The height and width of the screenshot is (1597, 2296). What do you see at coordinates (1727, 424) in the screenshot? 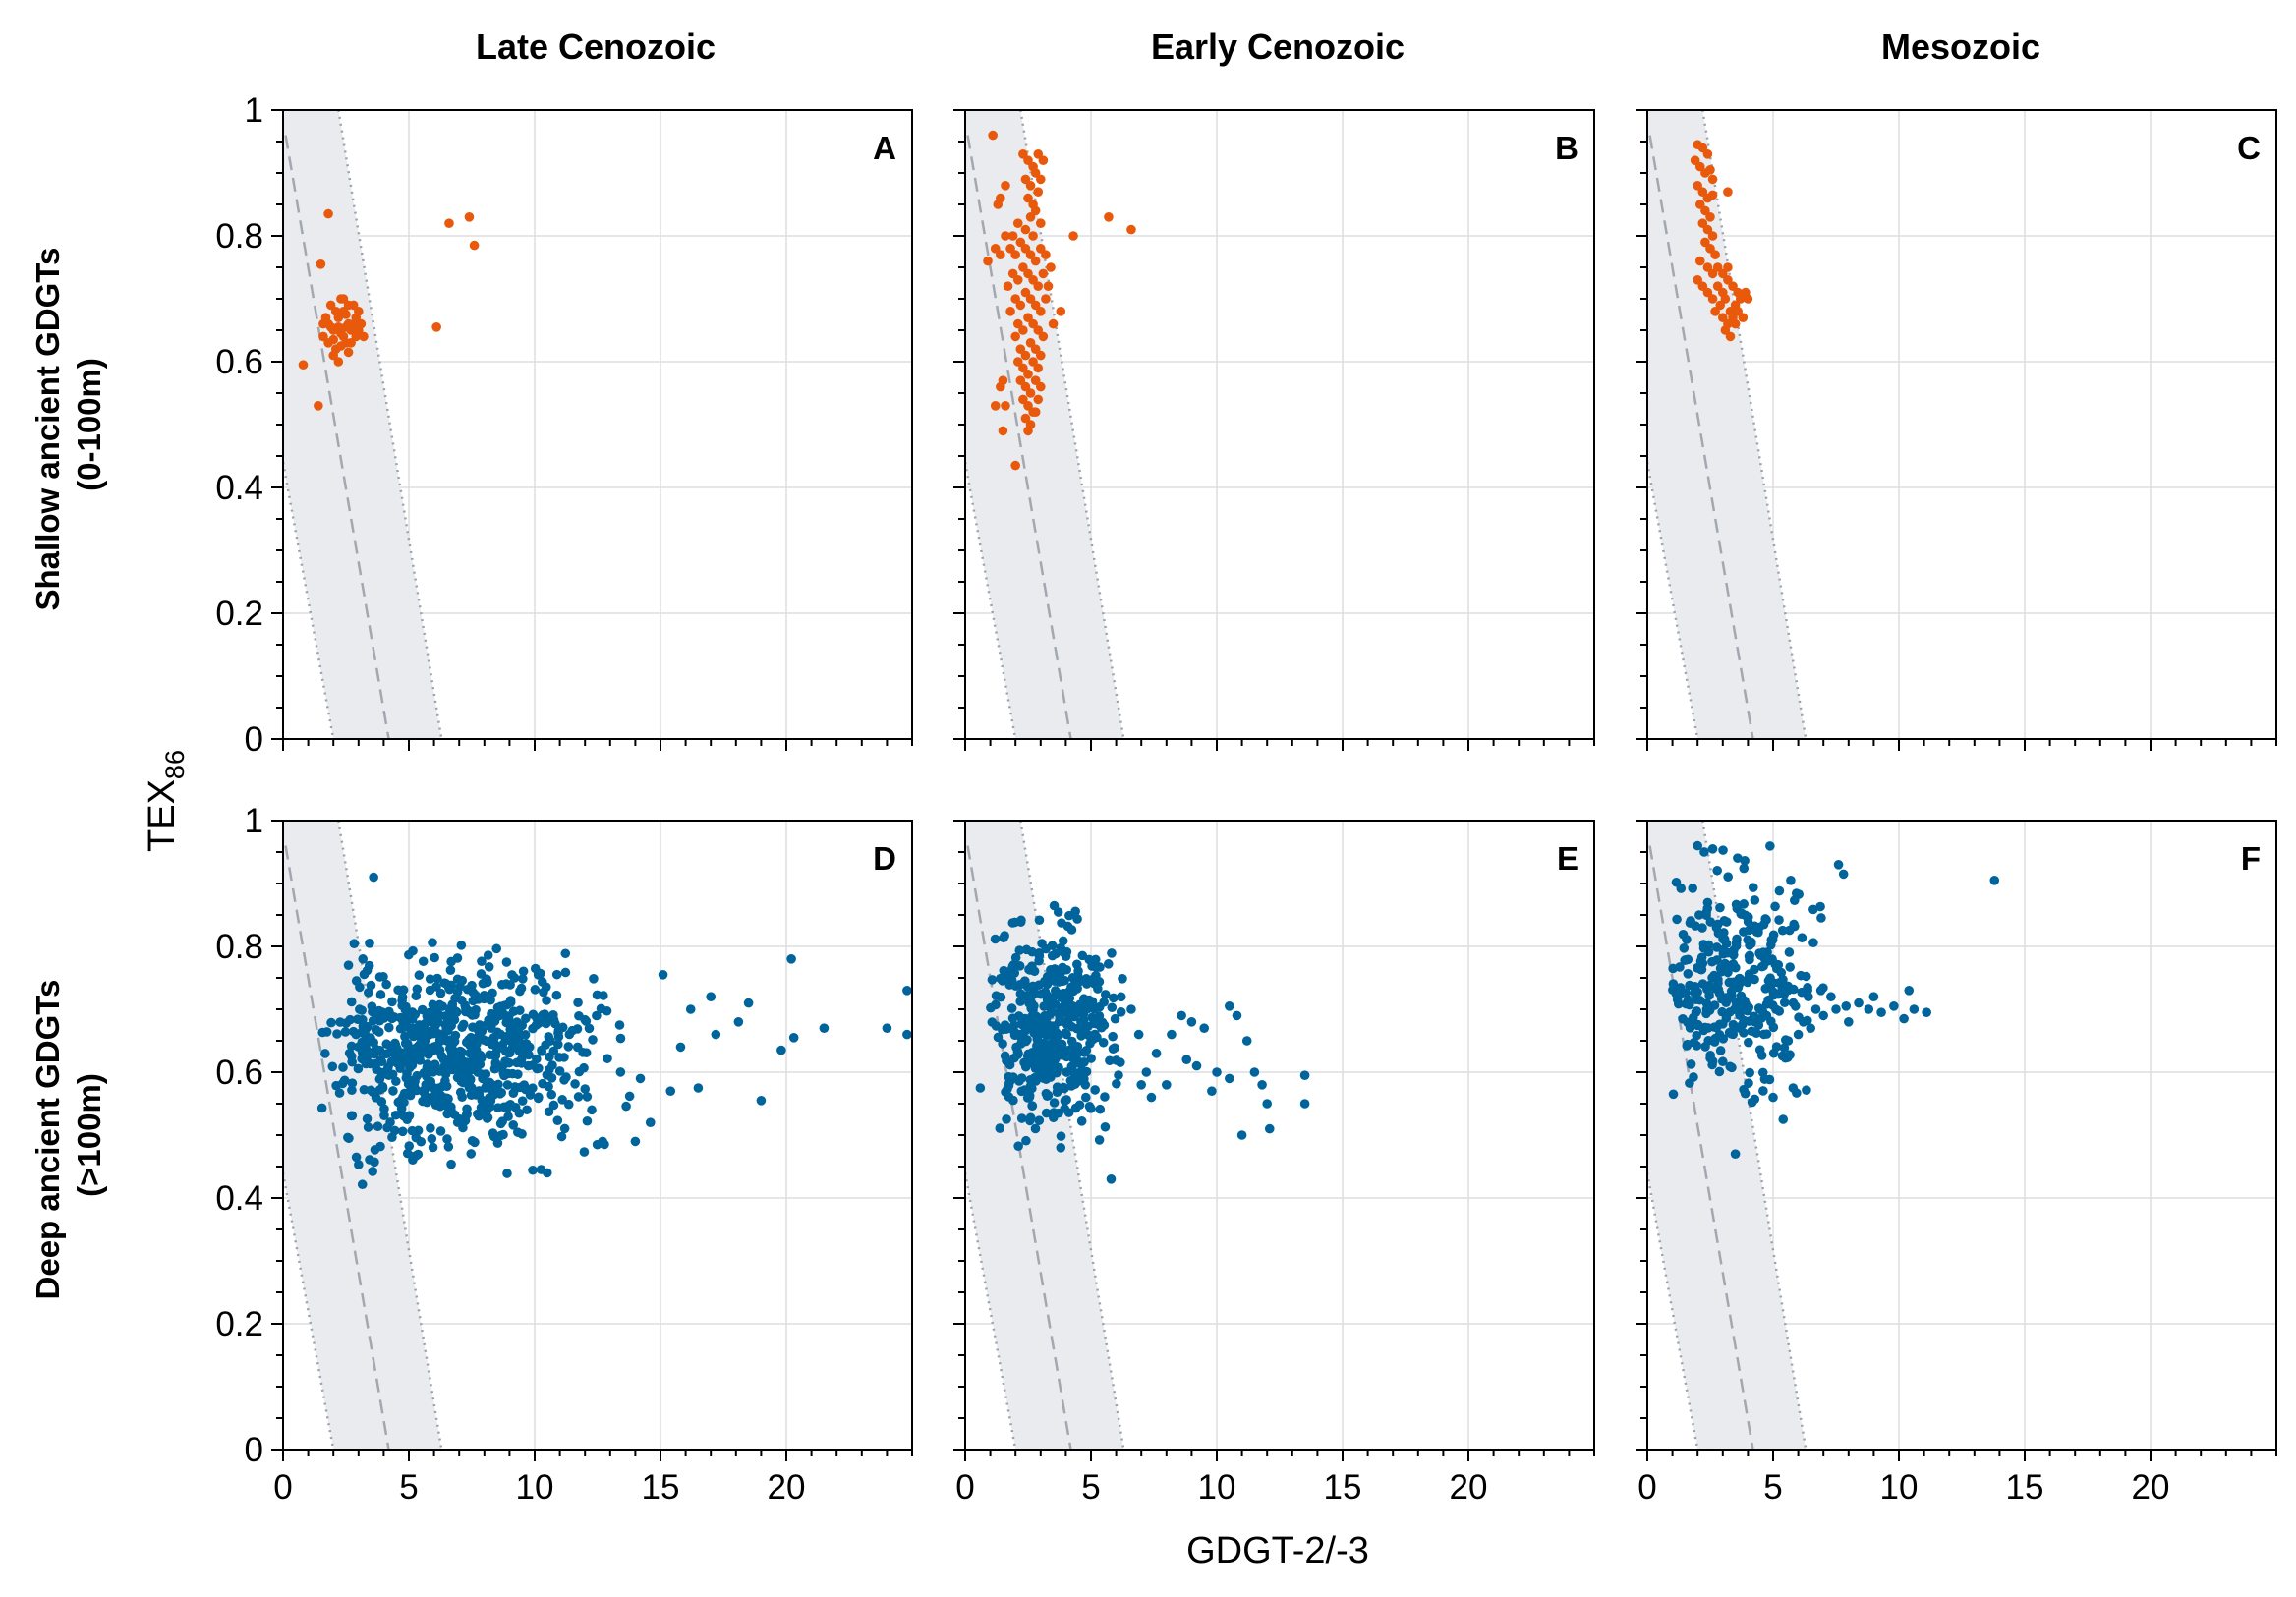
I see `band-fill` at bounding box center [1727, 424].